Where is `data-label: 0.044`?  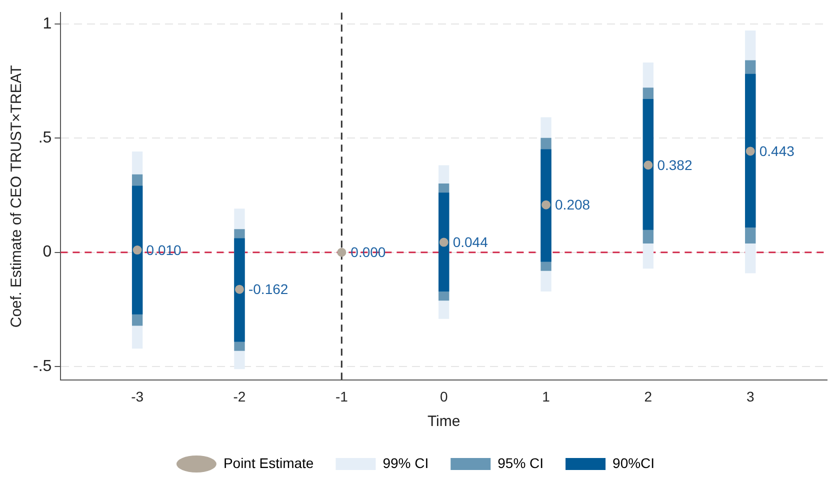 data-label: 0.044 is located at coordinates (470, 242).